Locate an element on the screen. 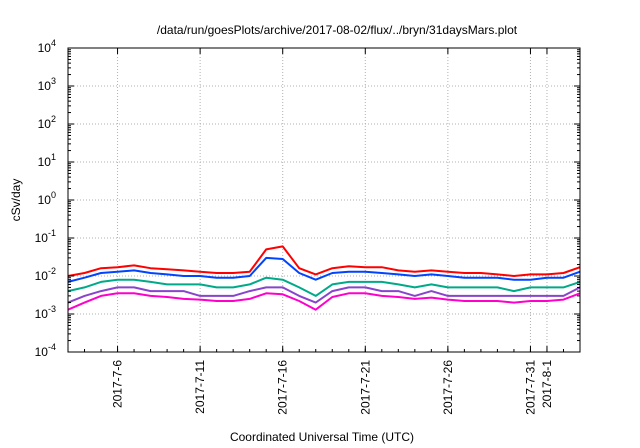 The height and width of the screenshot is (448, 640). y-axis-label: cSv/day is located at coordinates (16, 200).